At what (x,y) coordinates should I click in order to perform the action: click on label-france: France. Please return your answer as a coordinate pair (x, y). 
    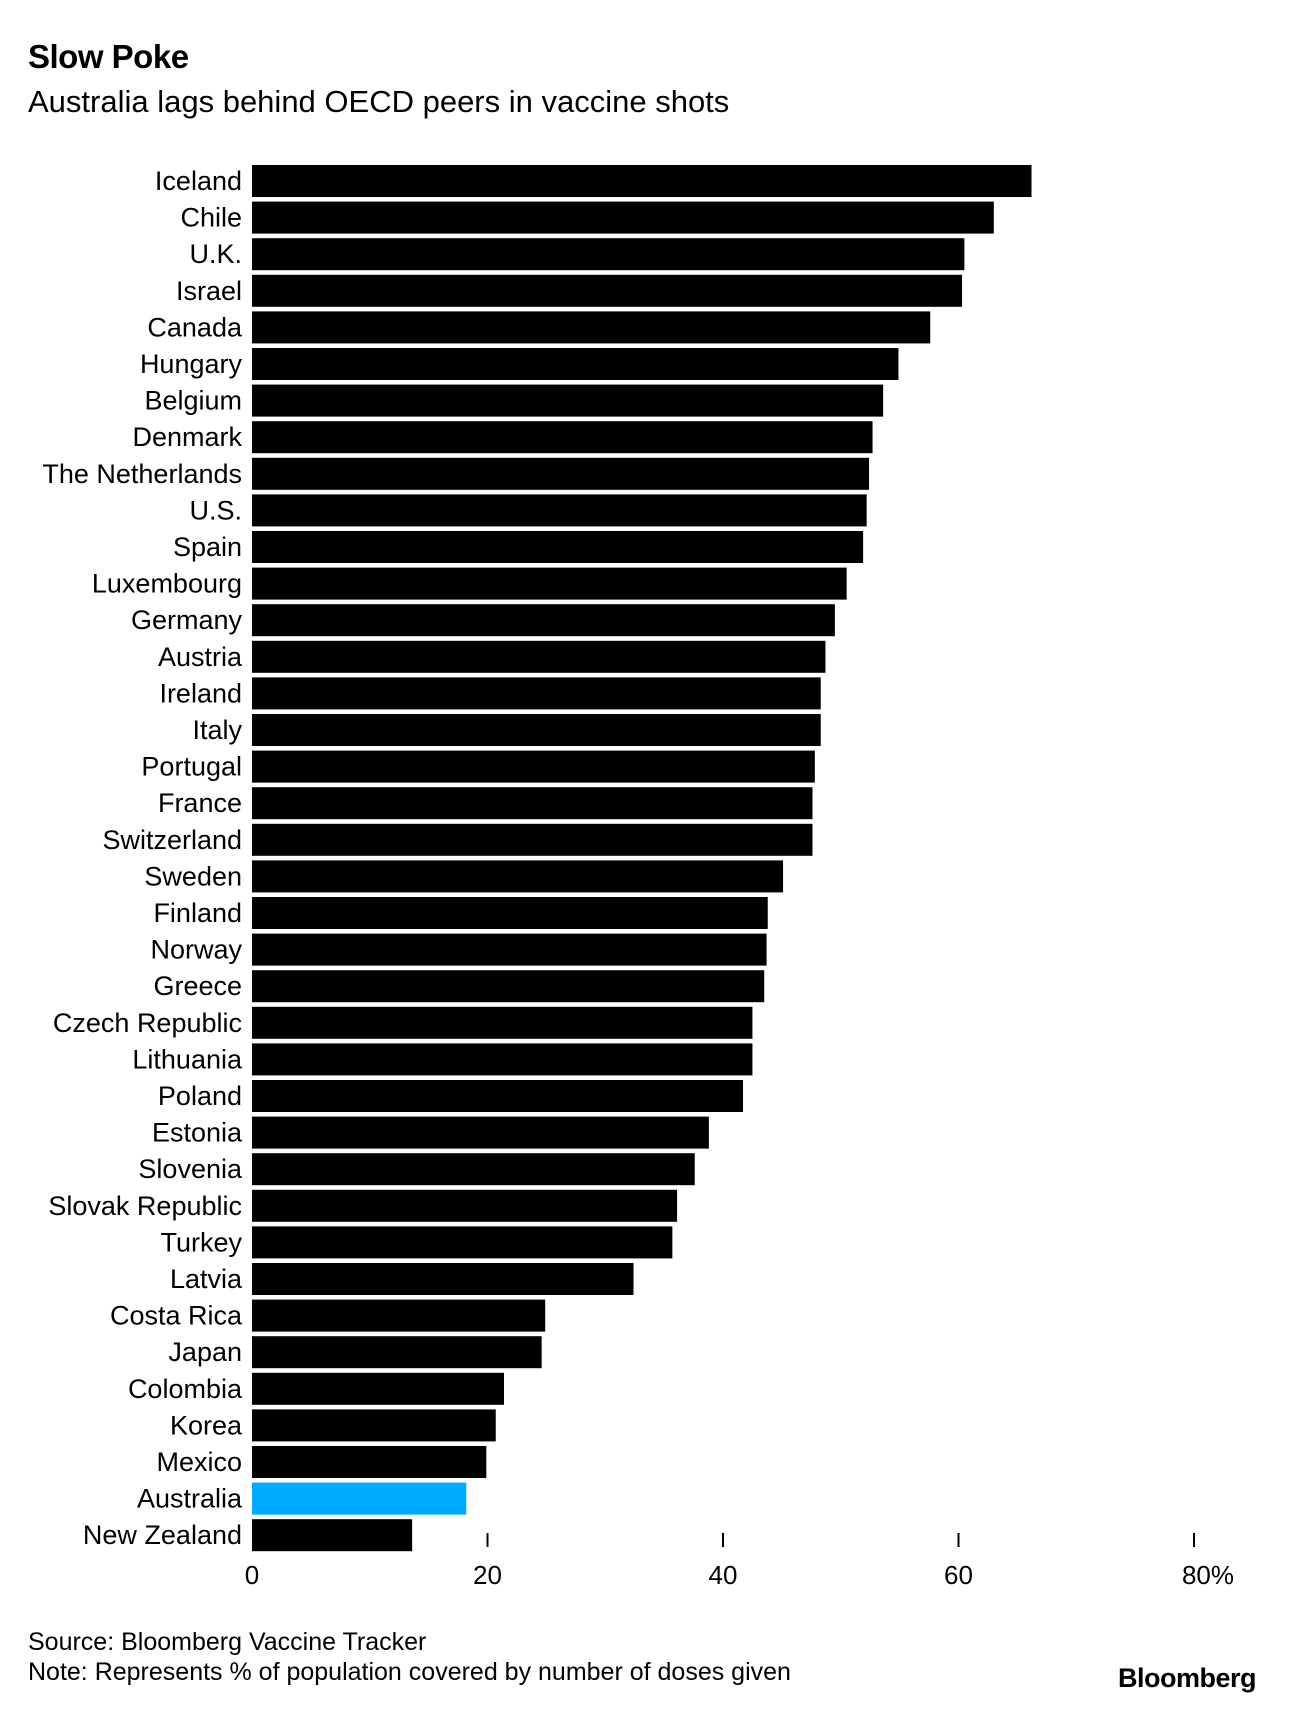
    Looking at the image, I should click on (200, 803).